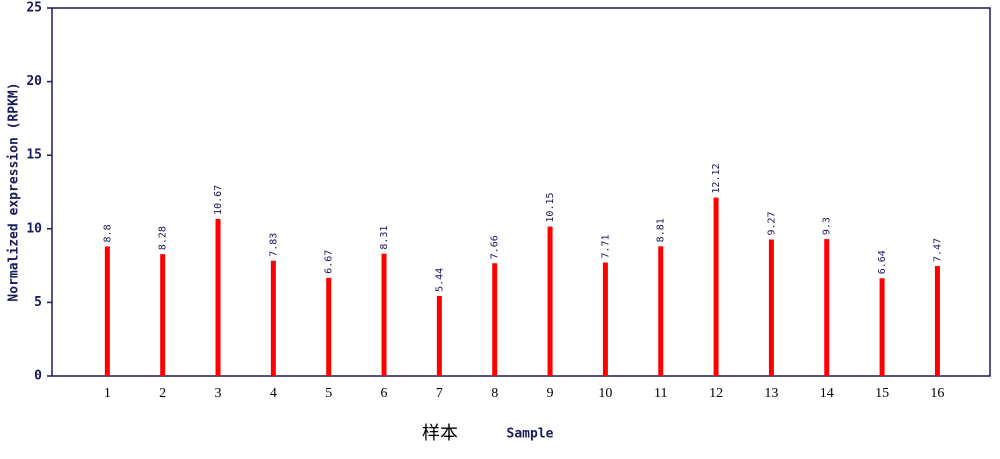  Describe the element at coordinates (605, 246) in the screenshot. I see `value-label: 7.71` at that location.